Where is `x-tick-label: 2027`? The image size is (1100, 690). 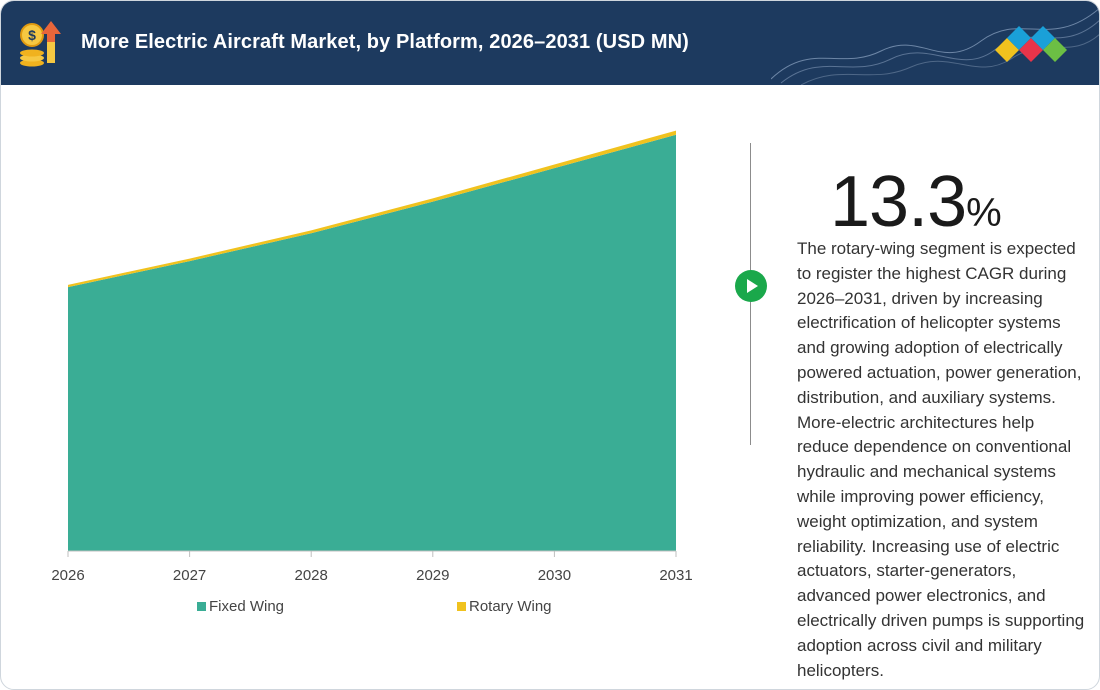 x-tick-label: 2027 is located at coordinates (189, 575).